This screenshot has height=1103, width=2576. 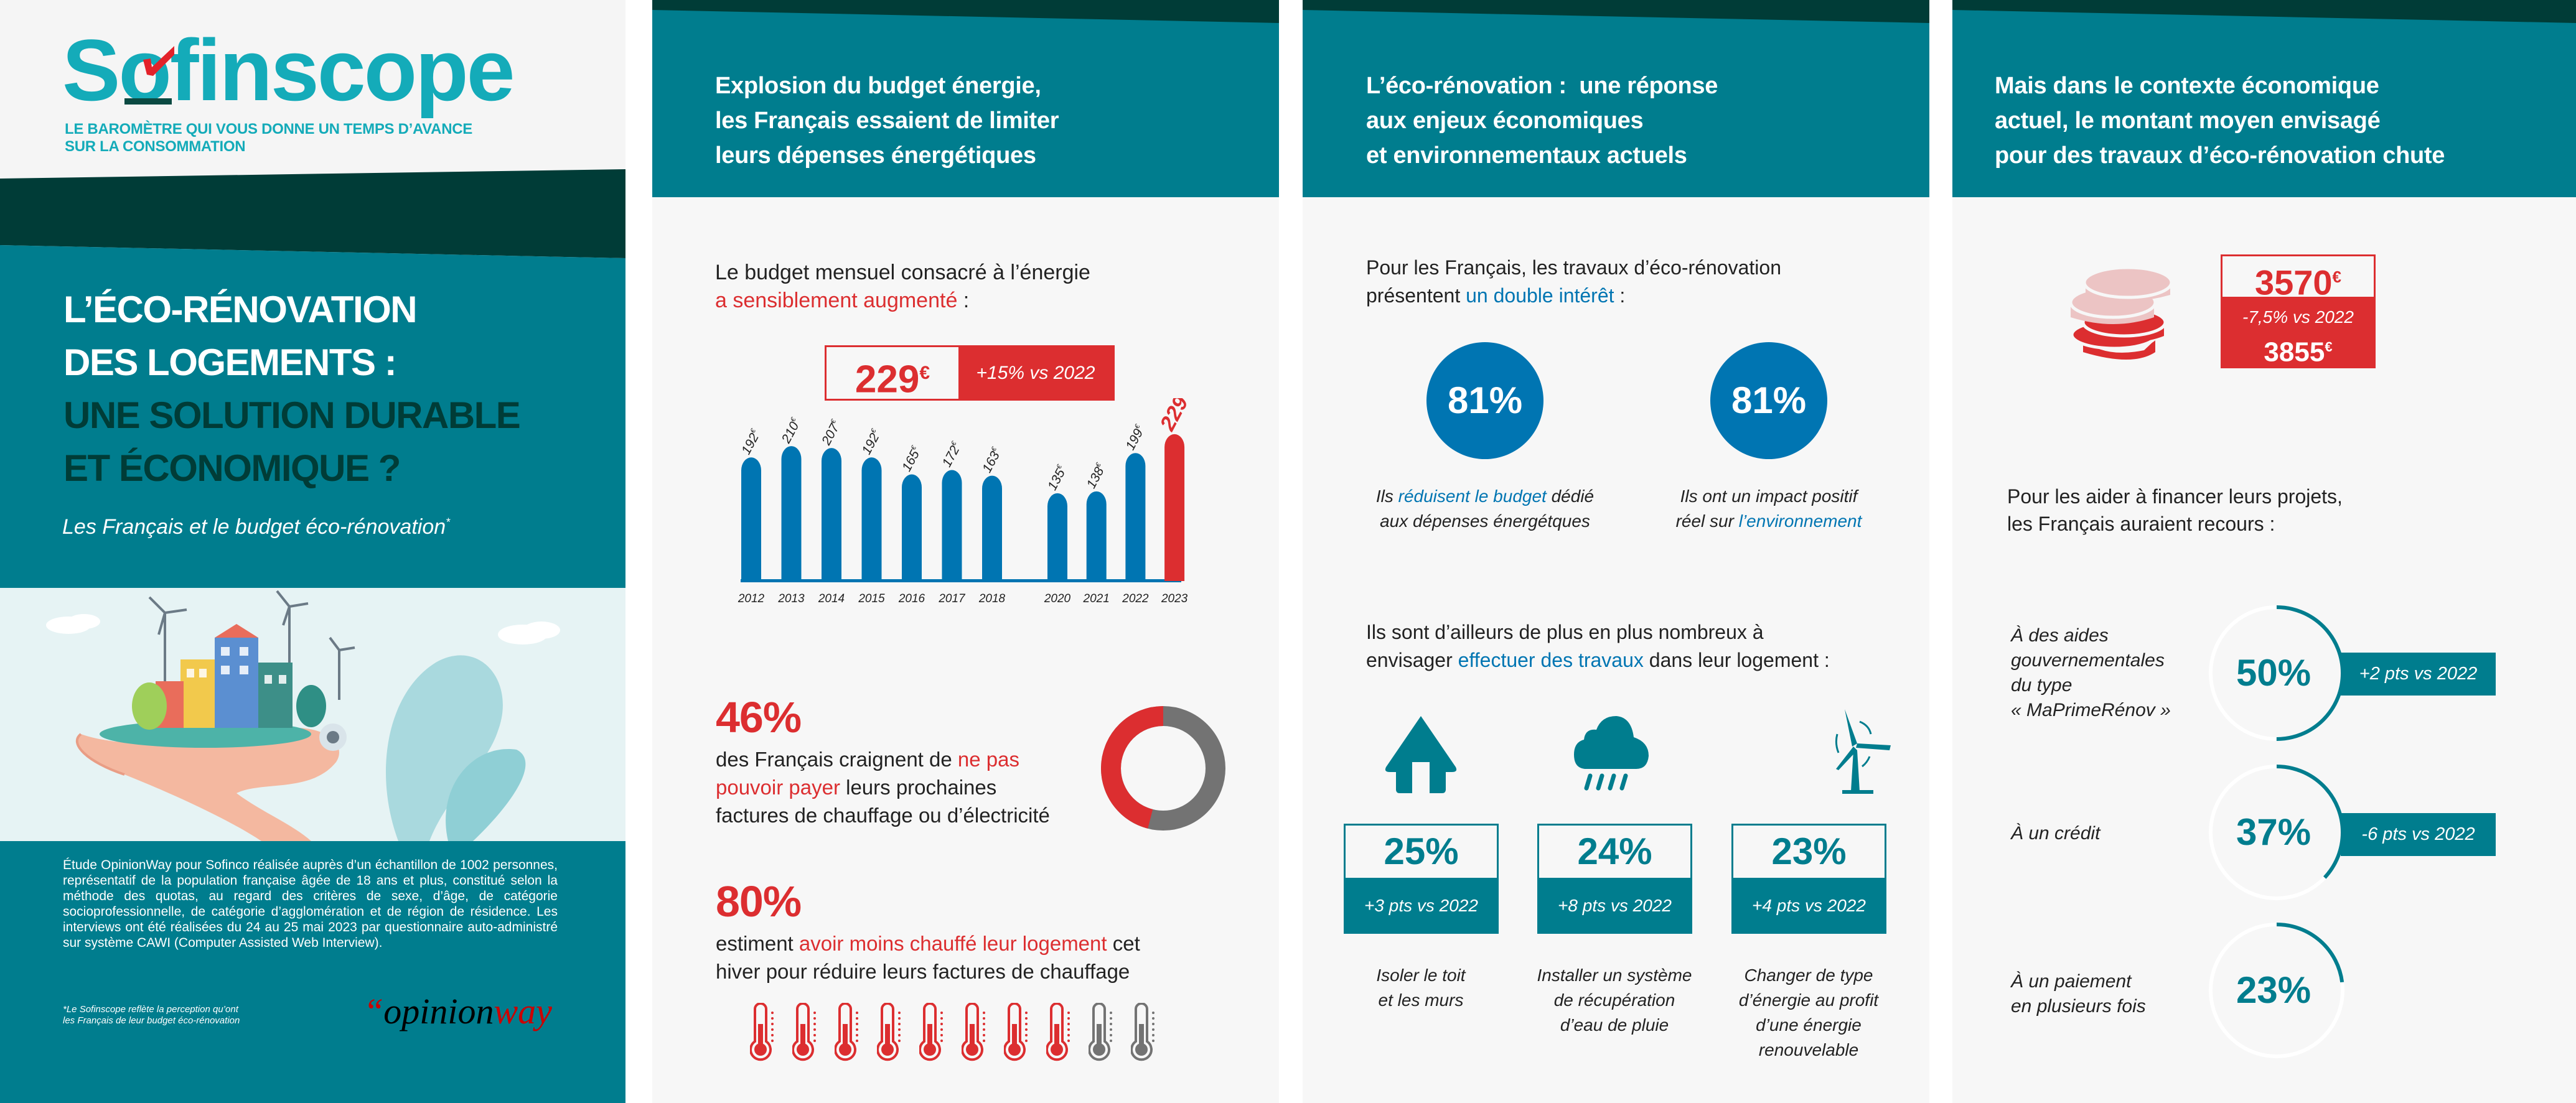 I want to click on bar-2016, so click(x=912, y=527).